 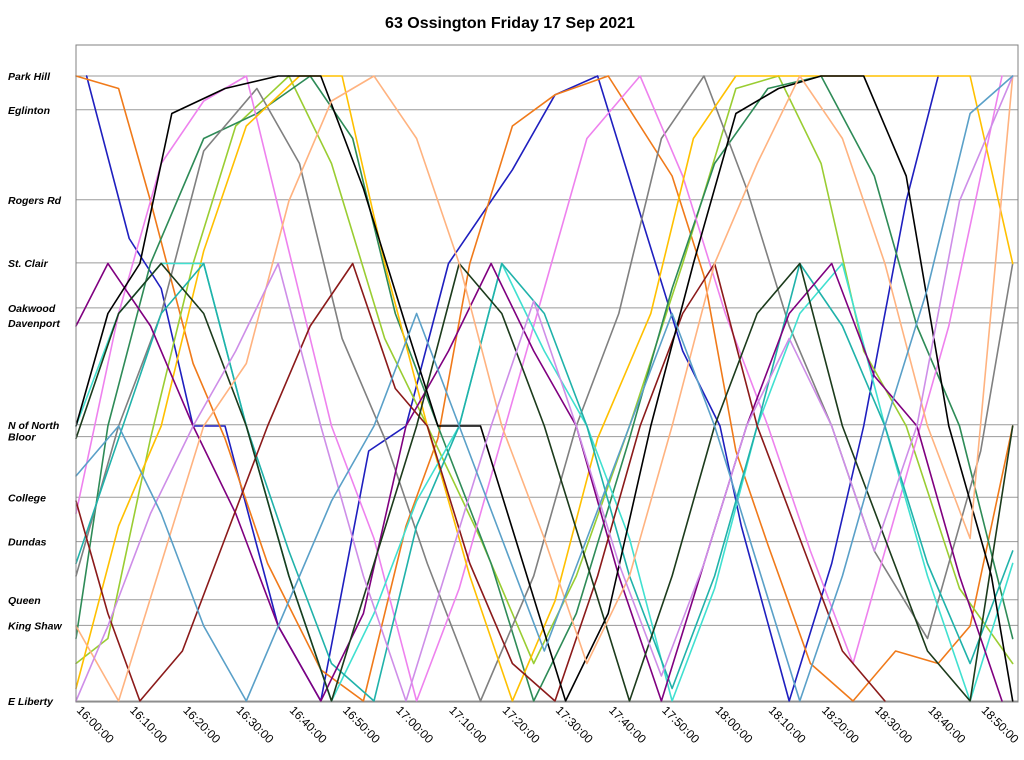 I want to click on x-tick-label: 18:40:00, so click(x=946, y=724).